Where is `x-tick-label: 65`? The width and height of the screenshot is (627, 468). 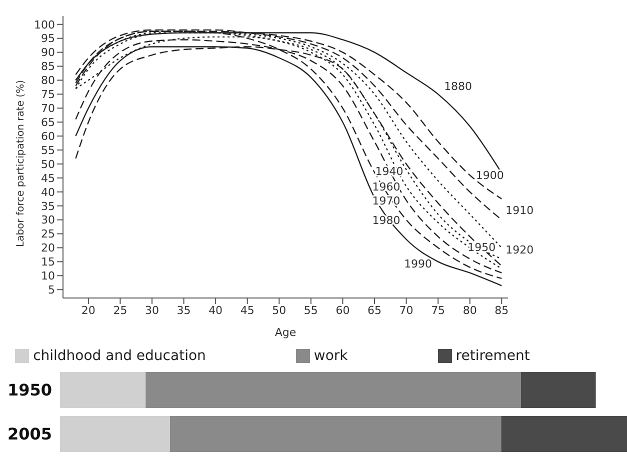 x-tick-label: 65 is located at coordinates (375, 310).